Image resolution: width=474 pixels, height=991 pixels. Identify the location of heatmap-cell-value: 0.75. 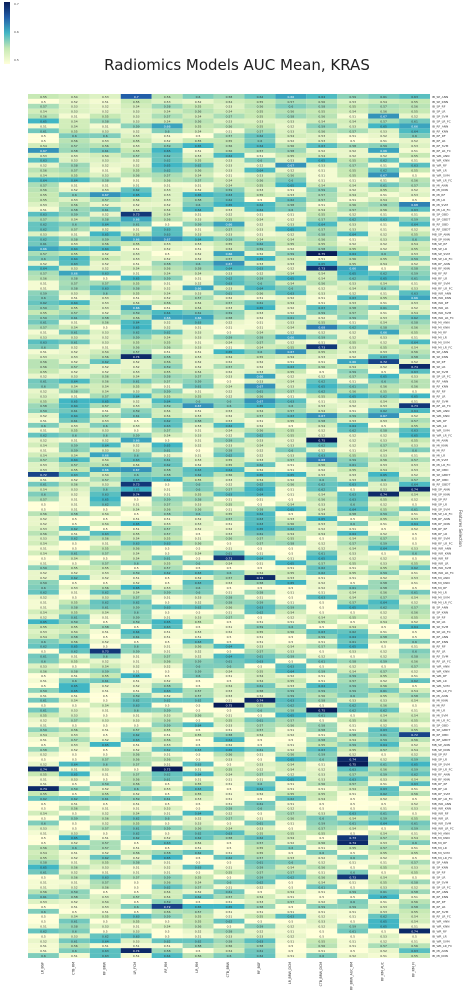
(352, 765).